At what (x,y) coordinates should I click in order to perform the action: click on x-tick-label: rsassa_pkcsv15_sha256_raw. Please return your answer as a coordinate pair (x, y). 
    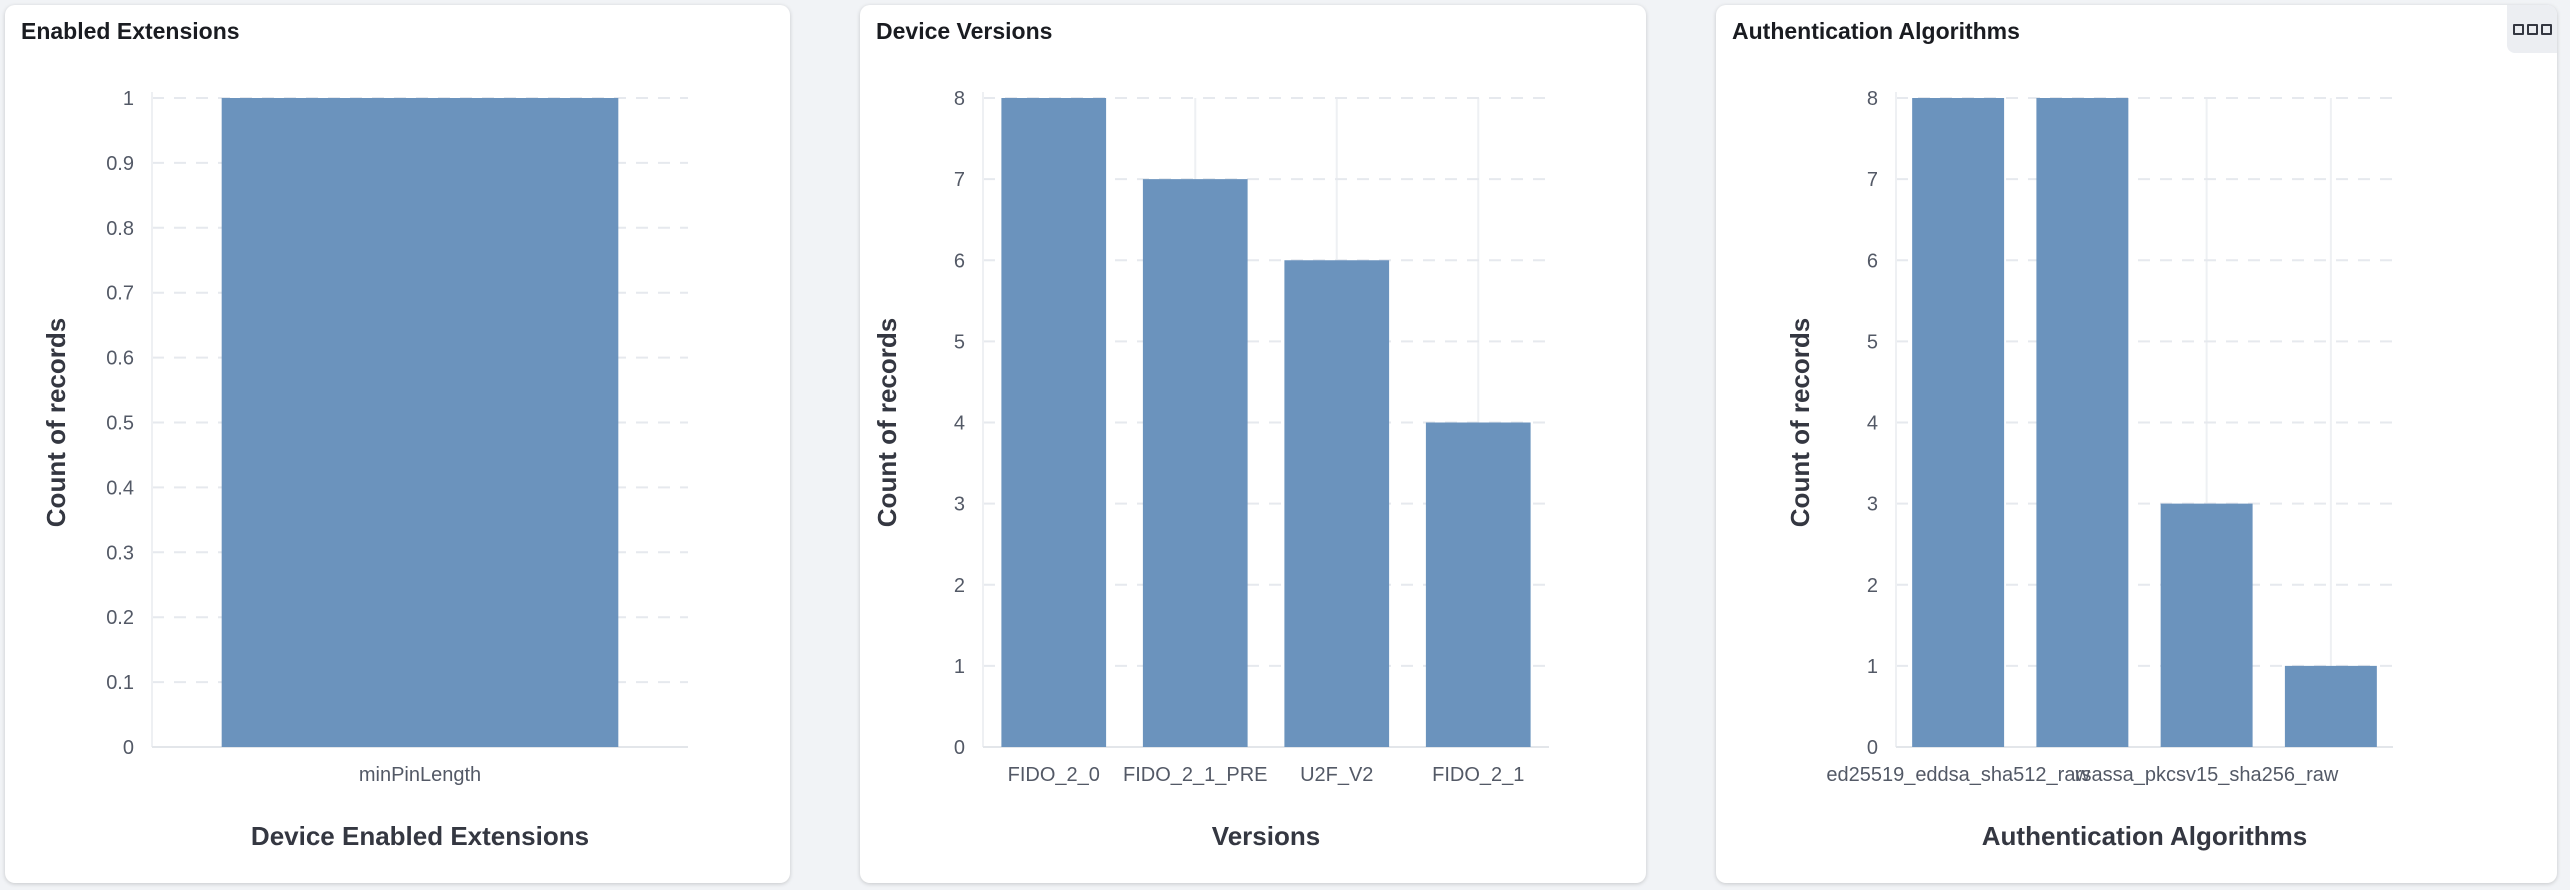
    Looking at the image, I should click on (2207, 775).